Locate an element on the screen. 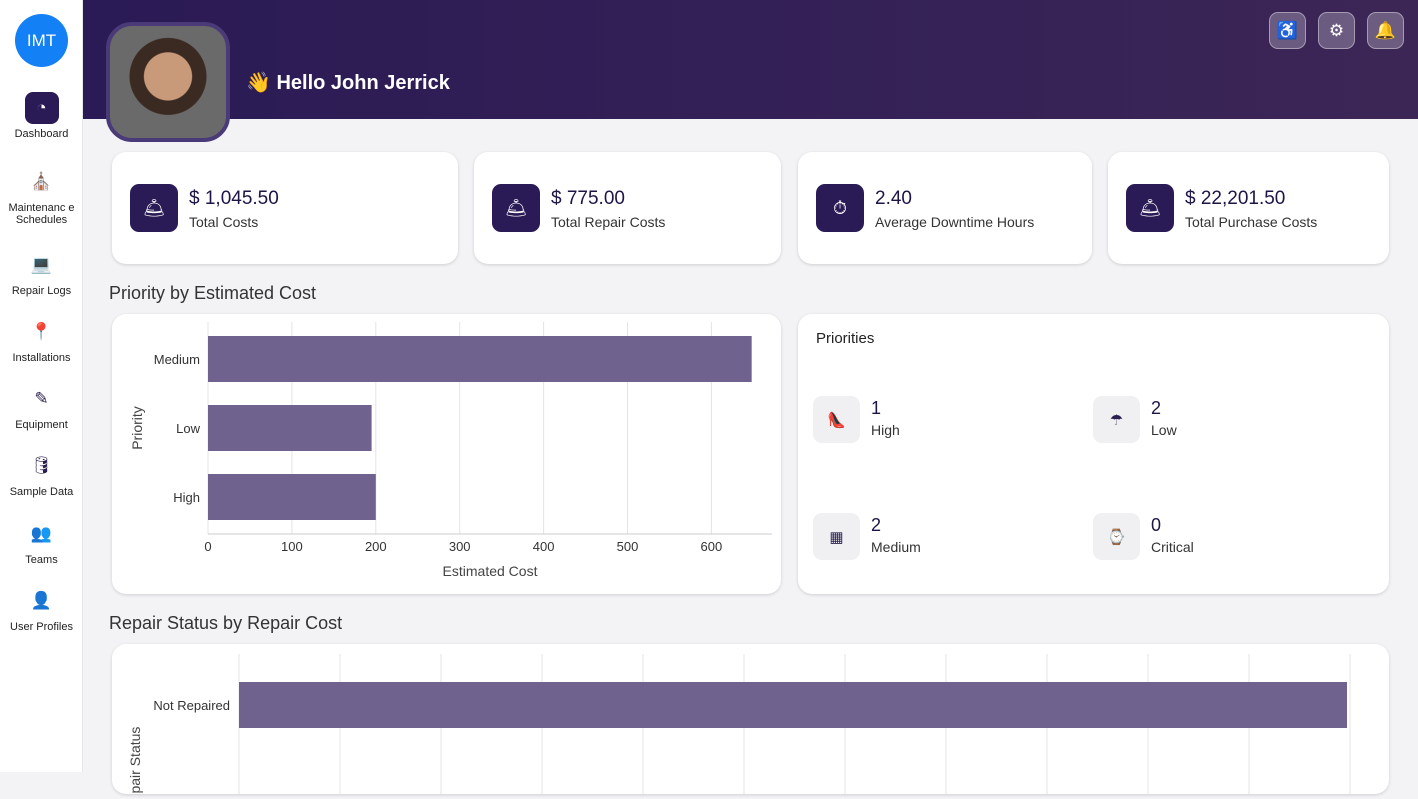 This screenshot has height=799, width=1418. kpi-label: Average Downtime Hours is located at coordinates (955, 222).